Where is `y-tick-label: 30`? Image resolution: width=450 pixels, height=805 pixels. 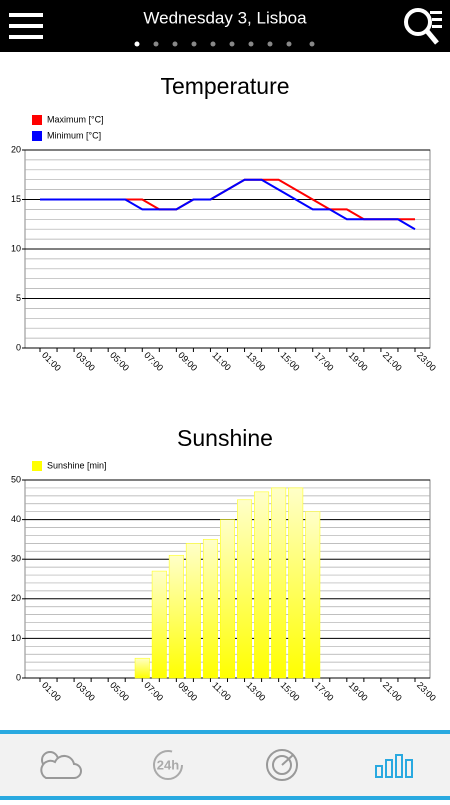
y-tick-label: 30 is located at coordinates (16, 559).